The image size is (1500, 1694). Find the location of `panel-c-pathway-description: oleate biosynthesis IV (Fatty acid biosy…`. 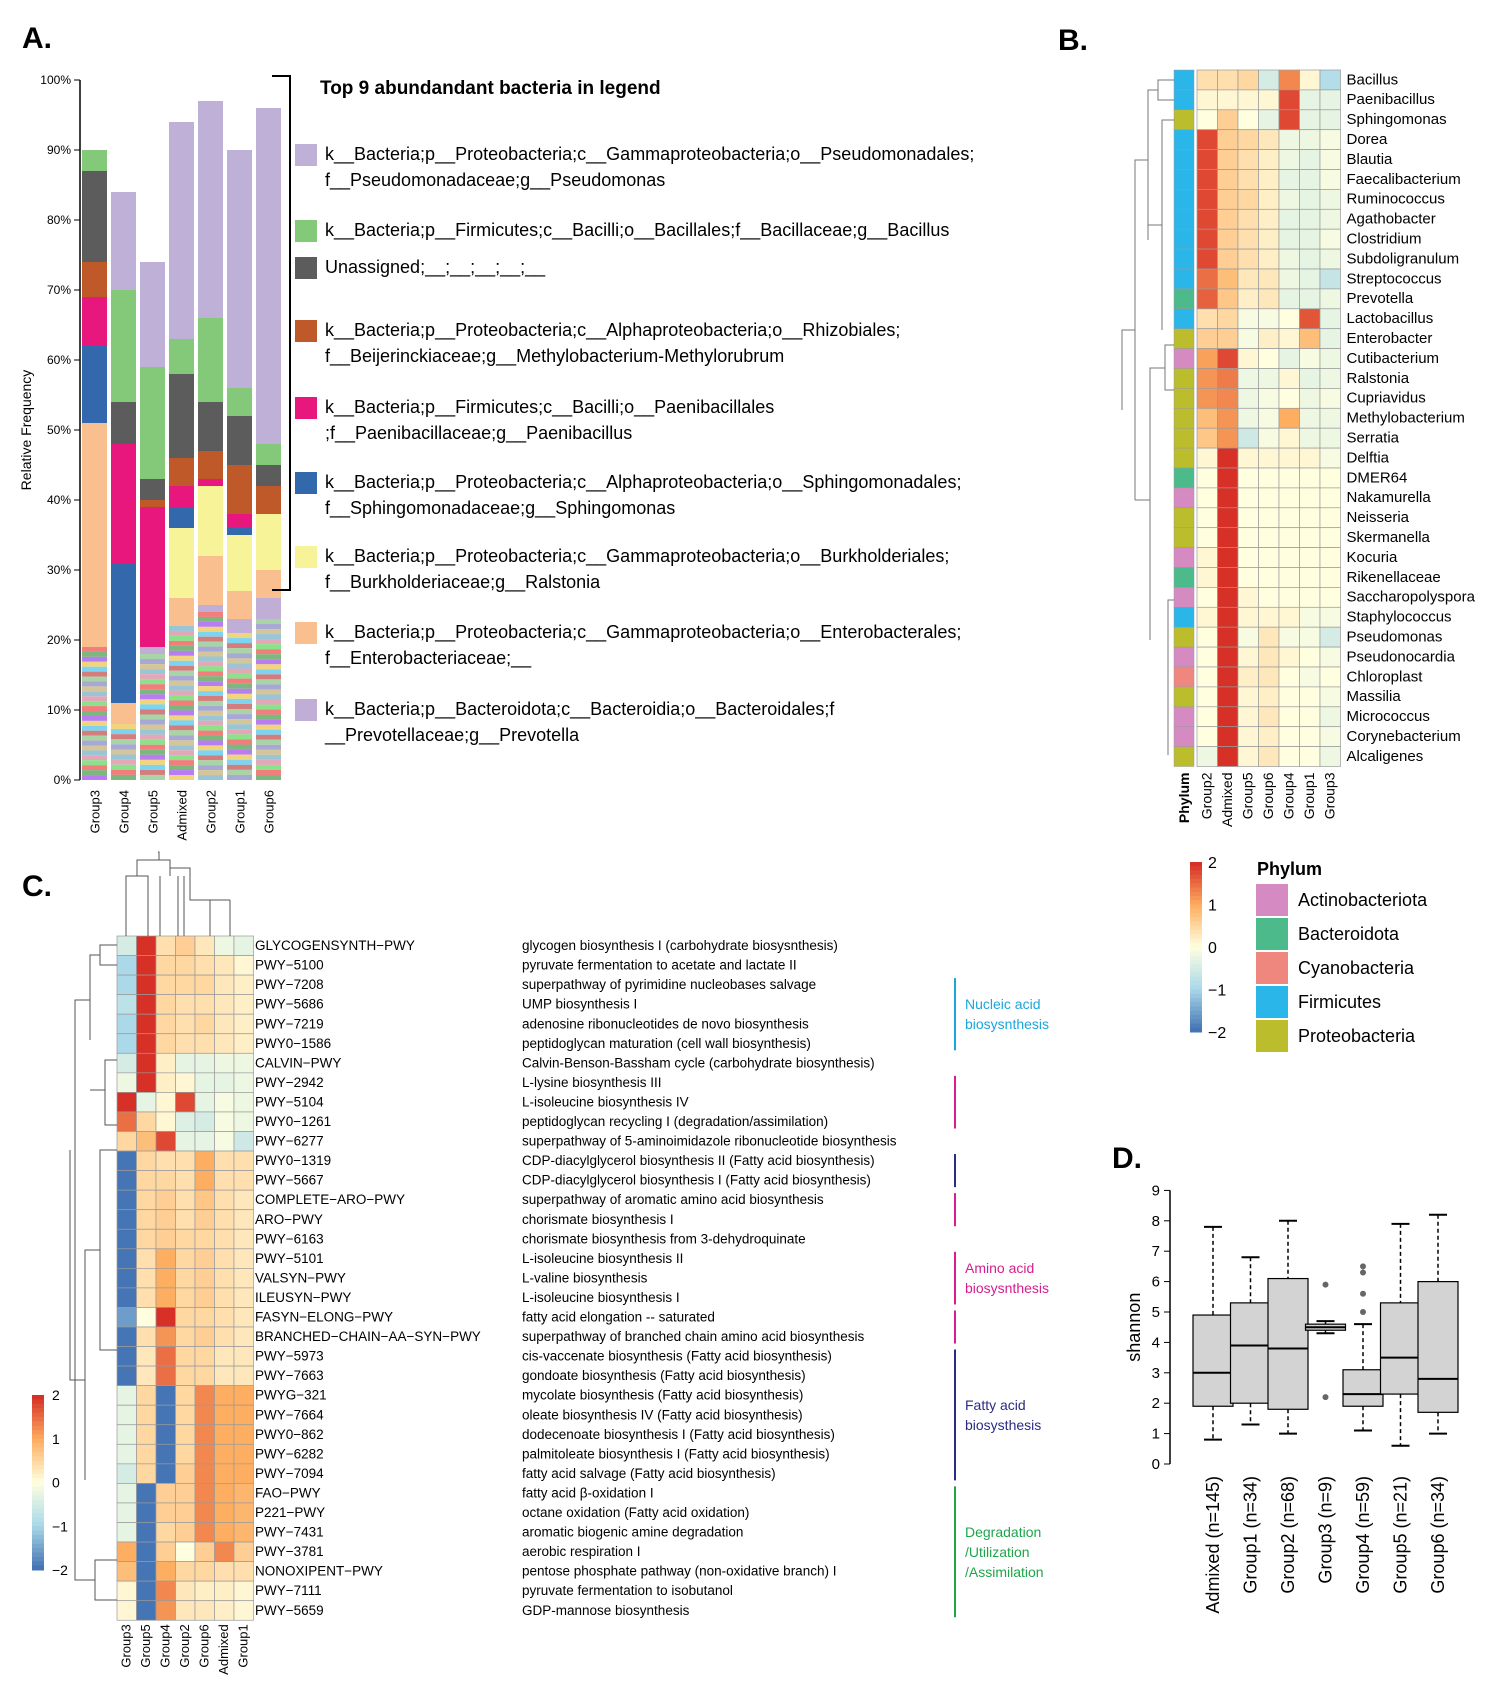

panel-c-pathway-description: oleate biosynthesis IV (Fatty acid biosy… is located at coordinates (662, 1414).